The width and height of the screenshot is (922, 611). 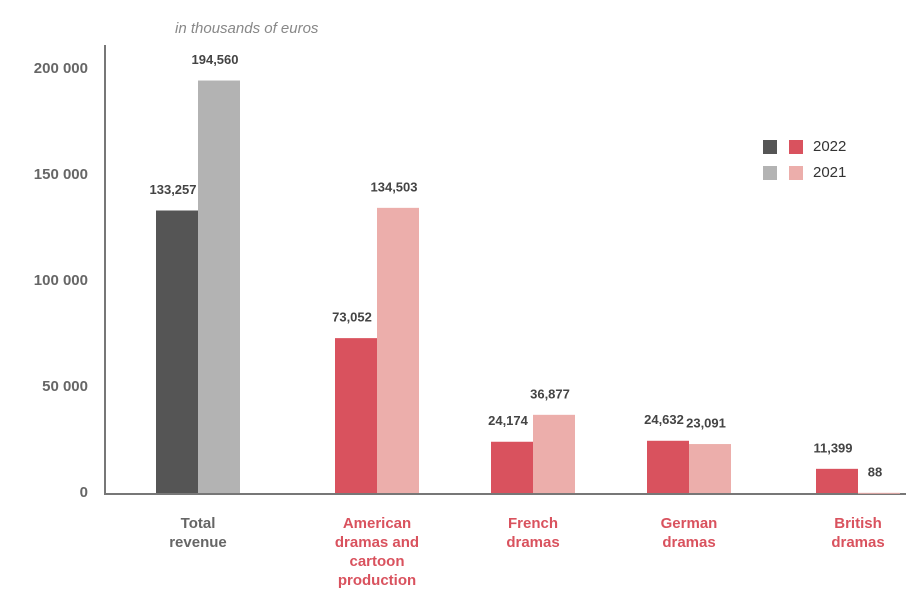 What do you see at coordinates (829, 146) in the screenshot?
I see `legend-label: 2022` at bounding box center [829, 146].